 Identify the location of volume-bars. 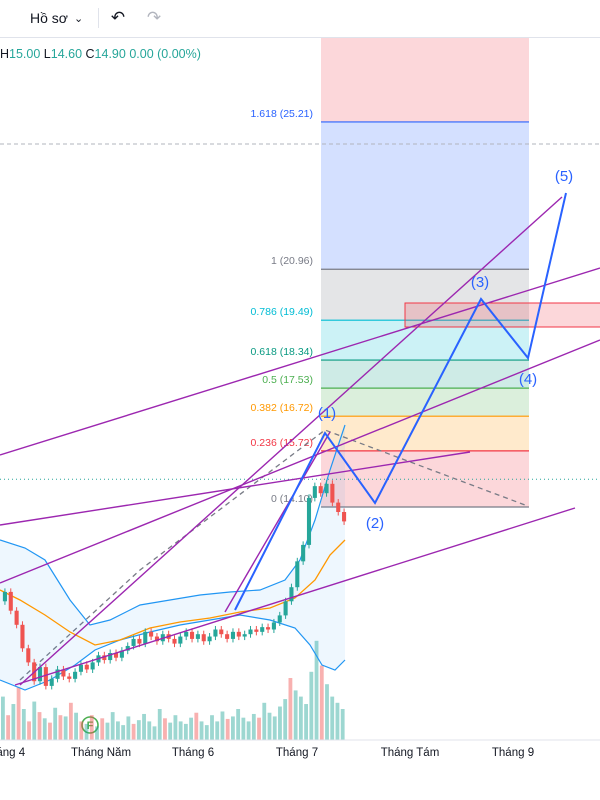
(173, 690).